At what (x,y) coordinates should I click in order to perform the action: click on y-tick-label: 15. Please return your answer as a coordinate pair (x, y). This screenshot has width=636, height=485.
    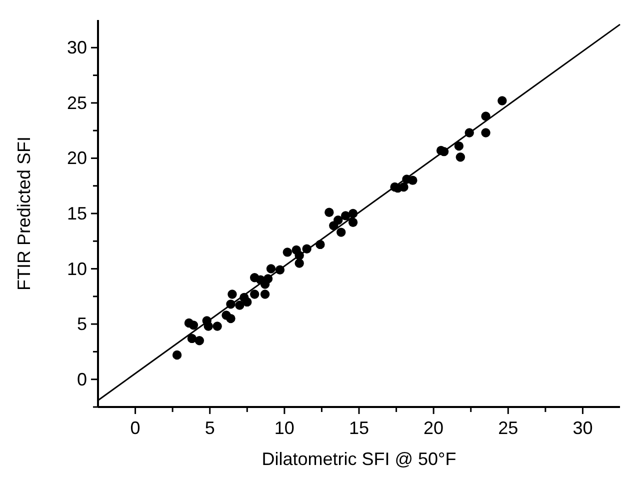
    Looking at the image, I should click on (76, 214).